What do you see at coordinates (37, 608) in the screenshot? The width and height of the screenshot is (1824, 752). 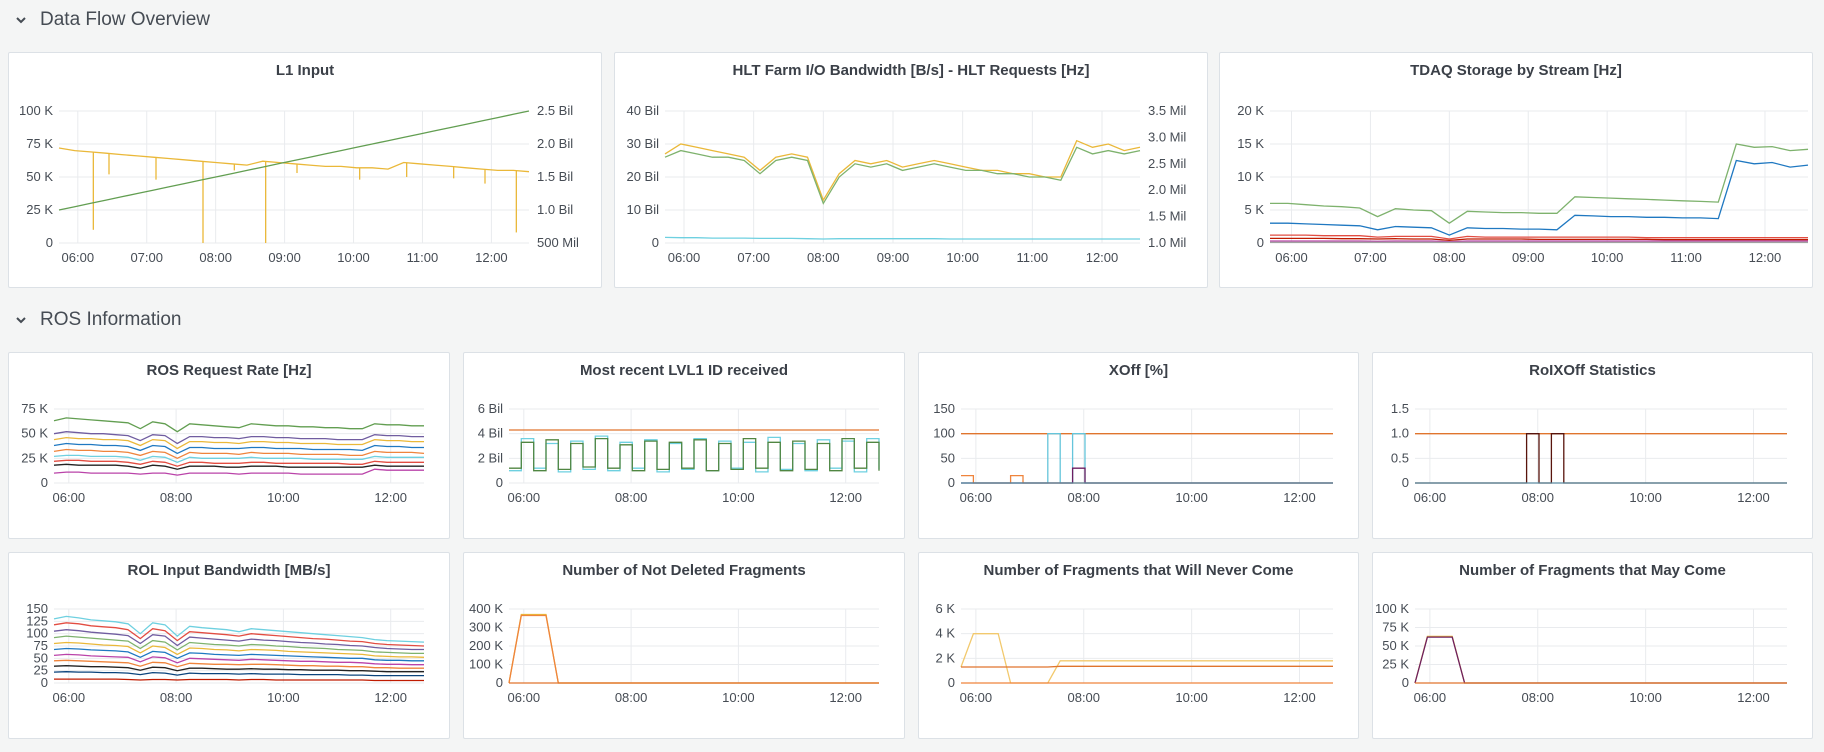 I see `y-tick-label: 150` at bounding box center [37, 608].